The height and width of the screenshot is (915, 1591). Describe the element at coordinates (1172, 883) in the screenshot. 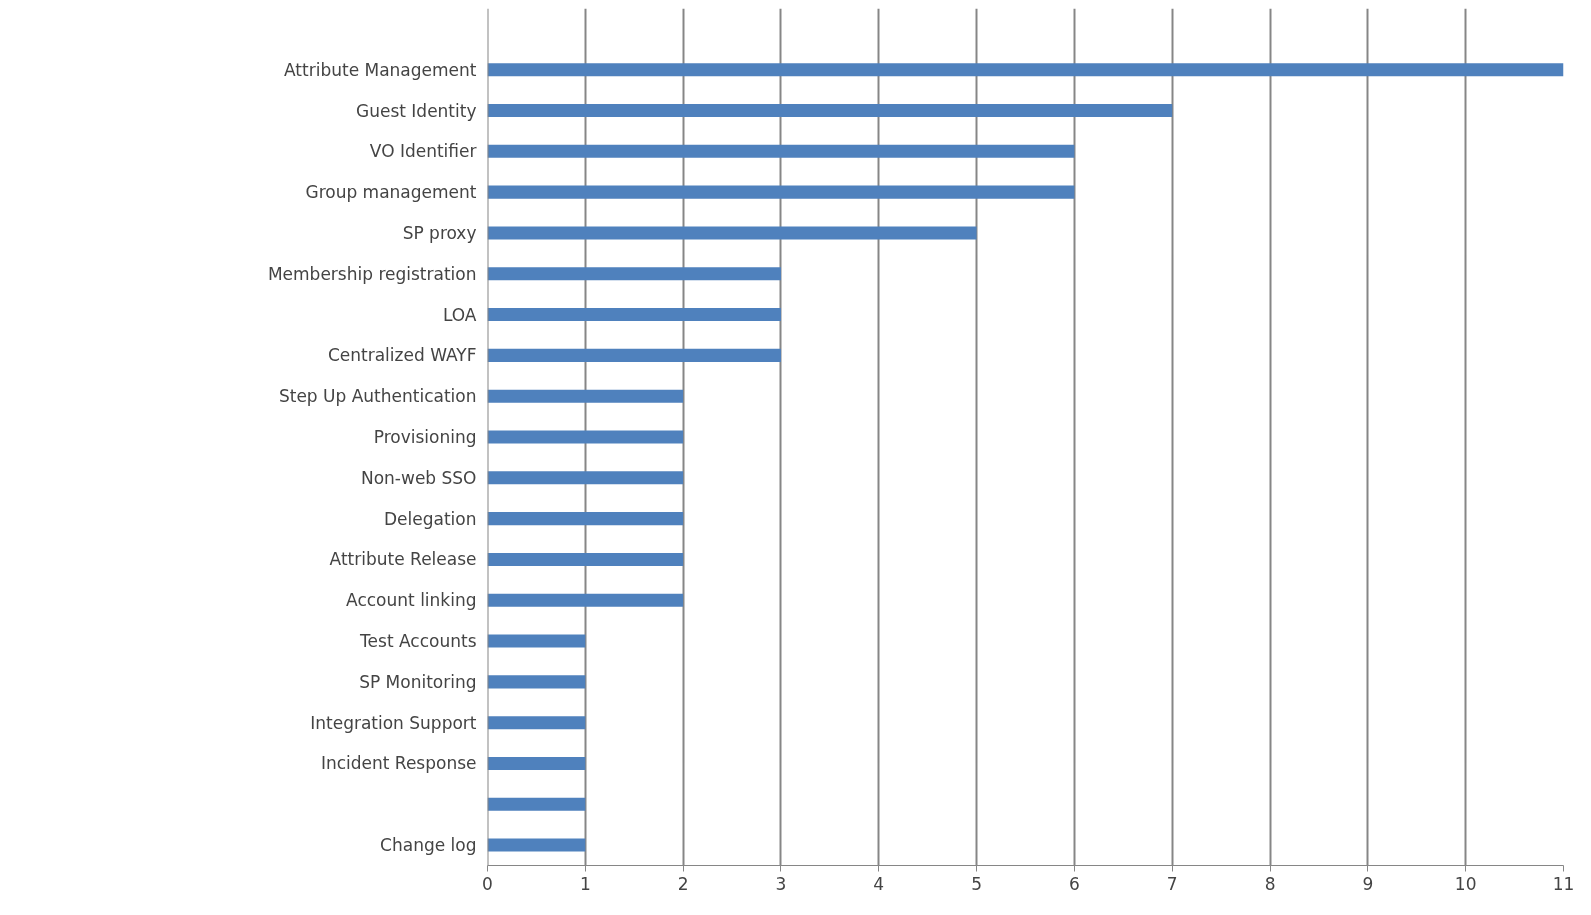

I see `x-tick-label: 7` at that location.